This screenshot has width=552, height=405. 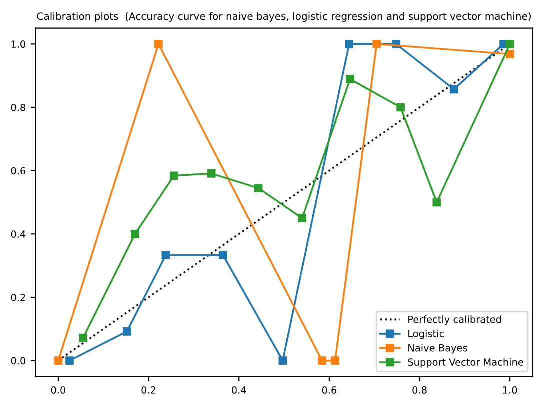 I want to click on x-tick-label: 0.2, so click(x=149, y=390).